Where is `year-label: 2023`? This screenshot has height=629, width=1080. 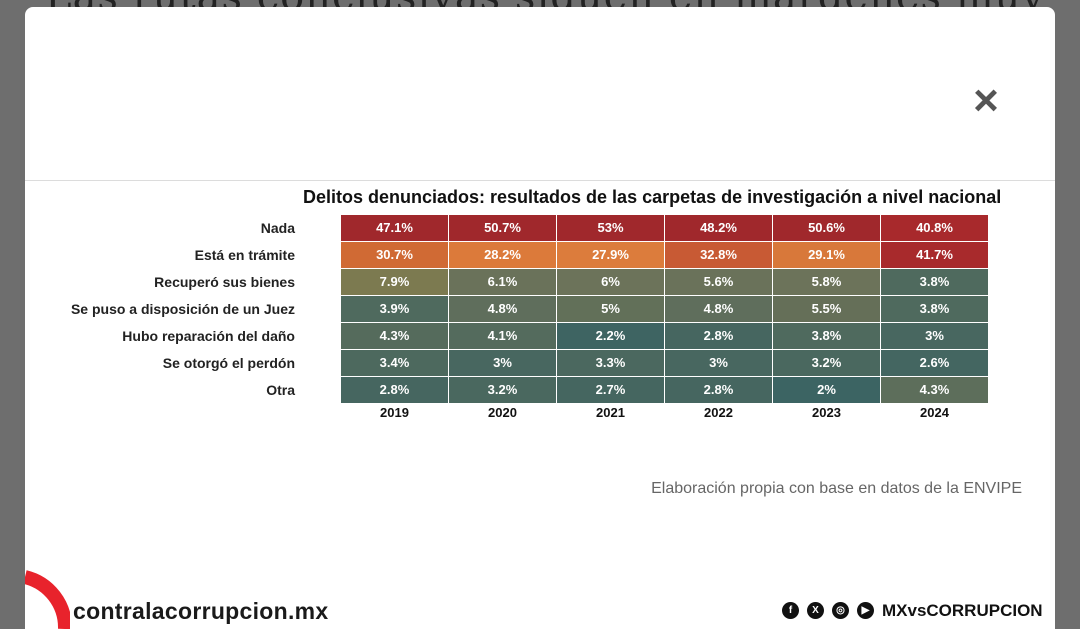
year-label: 2023 is located at coordinates (826, 412).